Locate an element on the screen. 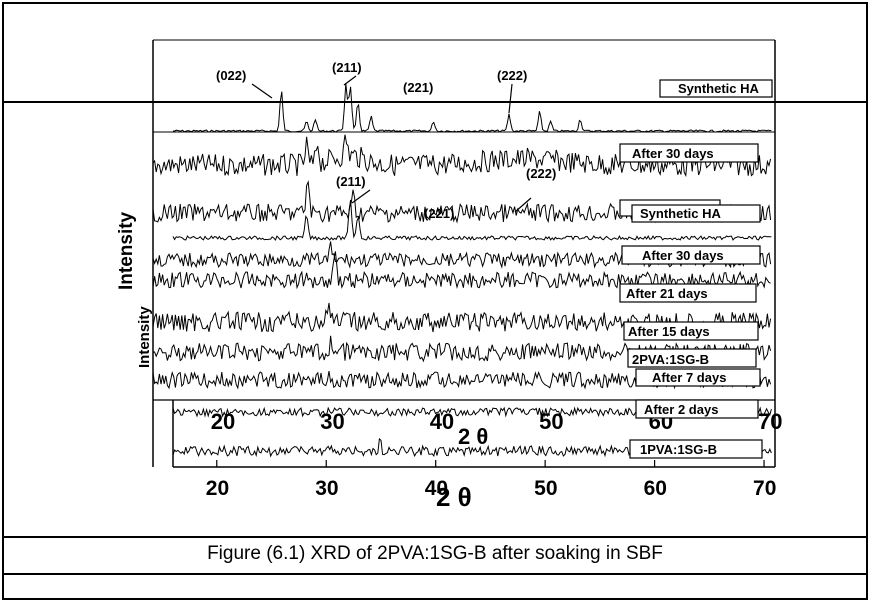 This screenshot has width=872, height=603. peak-arrows is located at coordinates (391, 144).